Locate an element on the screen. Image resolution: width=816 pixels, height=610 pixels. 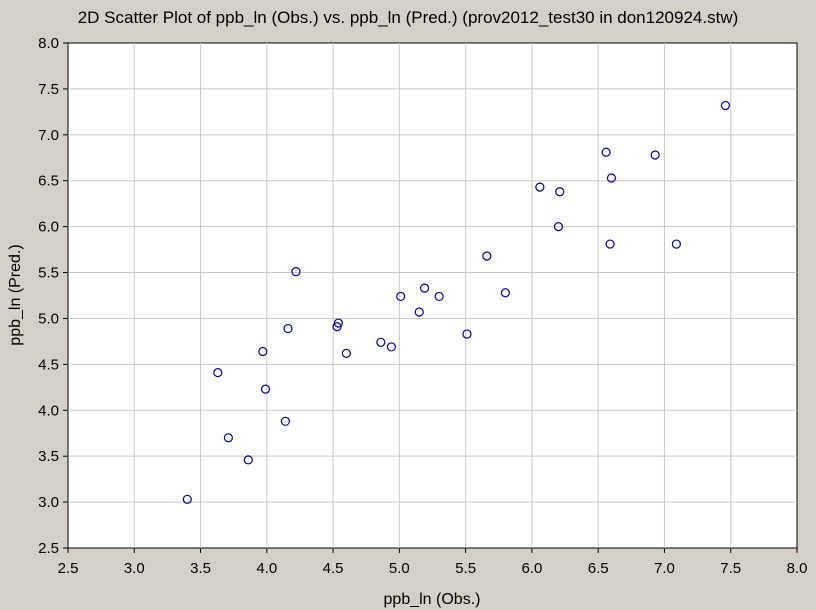
x-tick-label: 6.0 is located at coordinates (531, 568).